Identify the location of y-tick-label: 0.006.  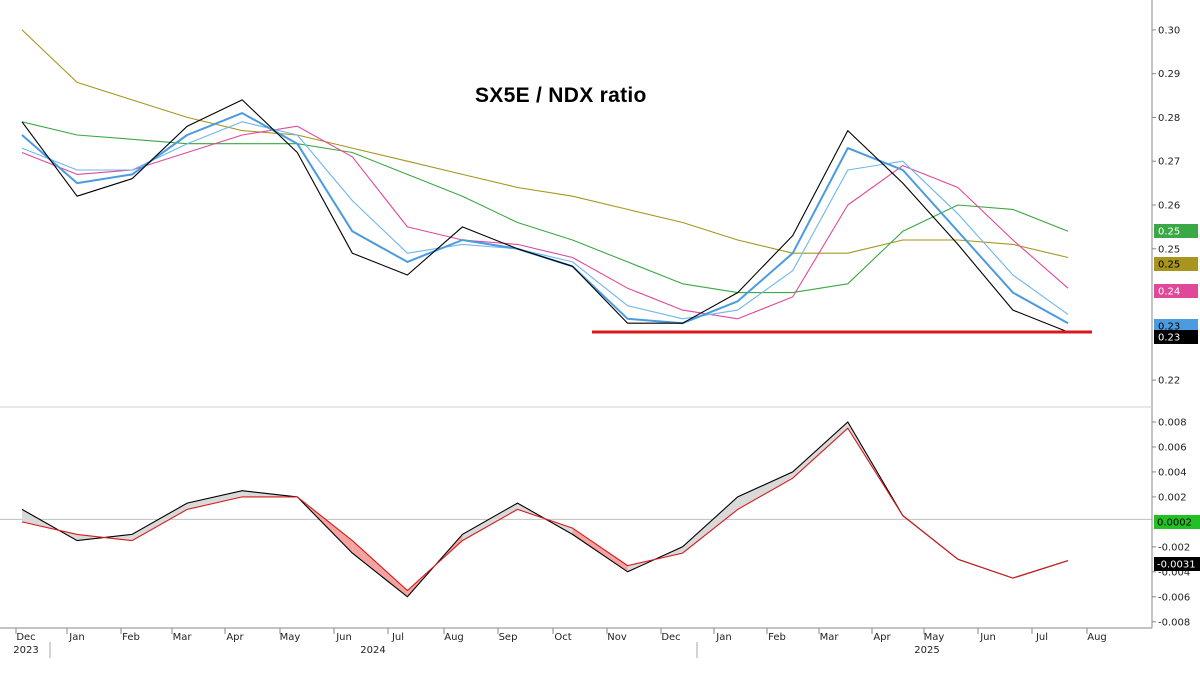
(1172, 447).